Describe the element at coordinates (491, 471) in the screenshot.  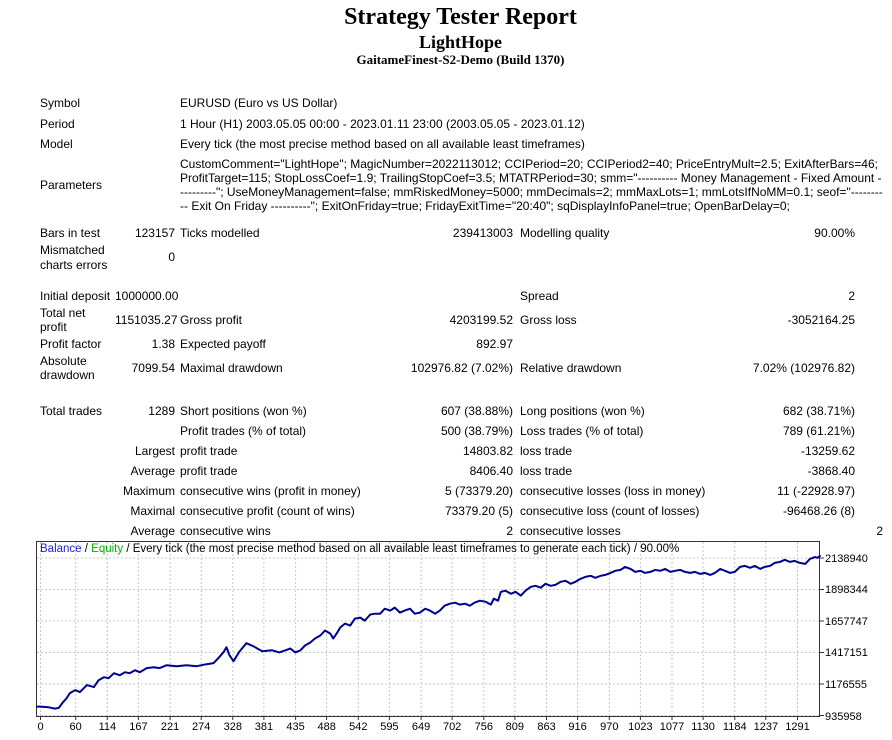
I see `stat-value: 8406.40` at that location.